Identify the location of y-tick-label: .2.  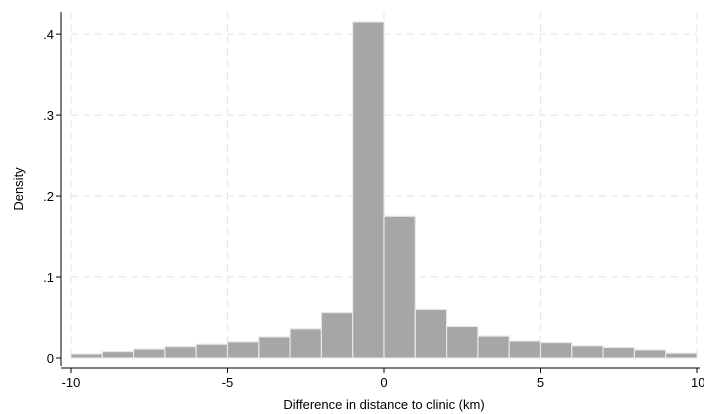
(48, 196).